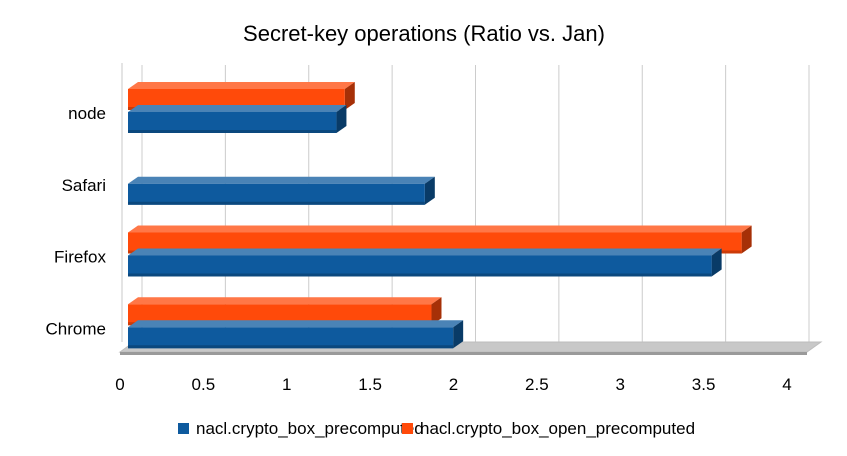 The height and width of the screenshot is (456, 847). What do you see at coordinates (424, 33) in the screenshot?
I see `chart-title: Secret-key operations (Ratio vs. Jan)` at bounding box center [424, 33].